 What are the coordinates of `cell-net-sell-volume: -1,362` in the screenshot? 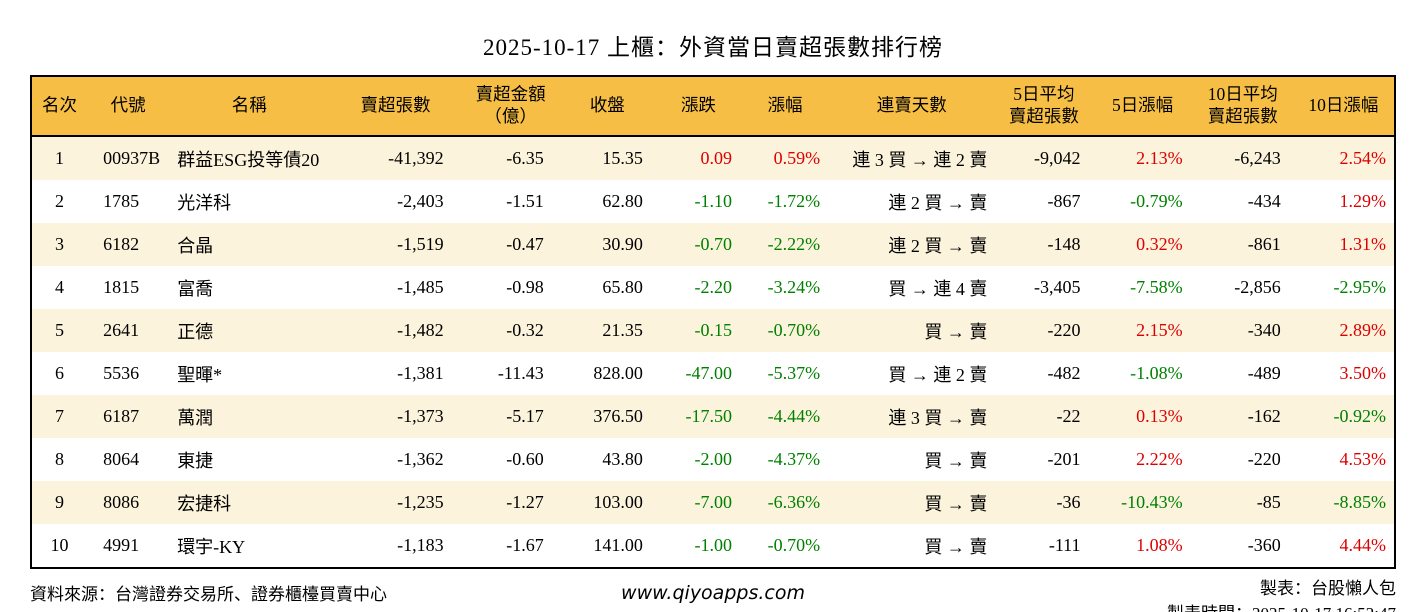 It's located at (420, 459).